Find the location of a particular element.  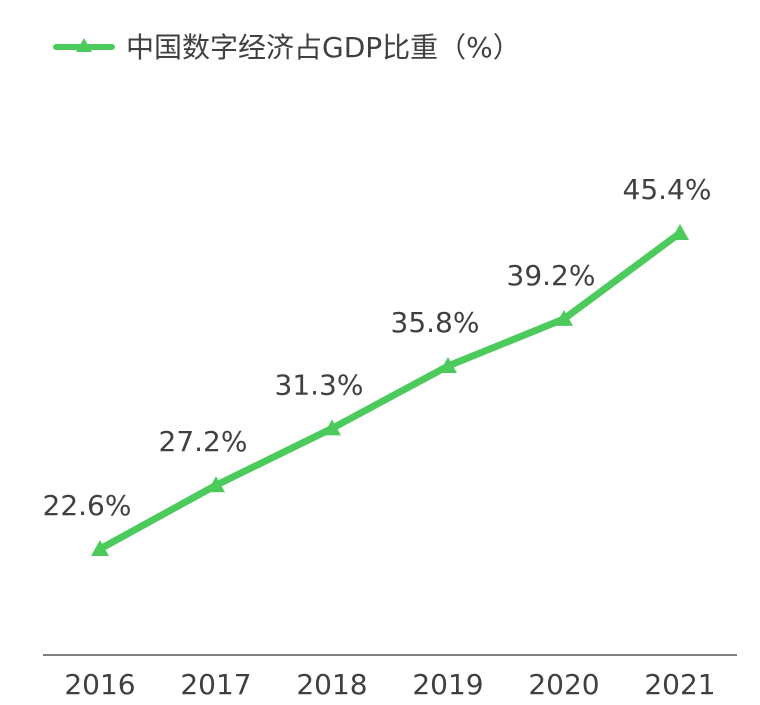

data-label: 39.2% is located at coordinates (551, 275).